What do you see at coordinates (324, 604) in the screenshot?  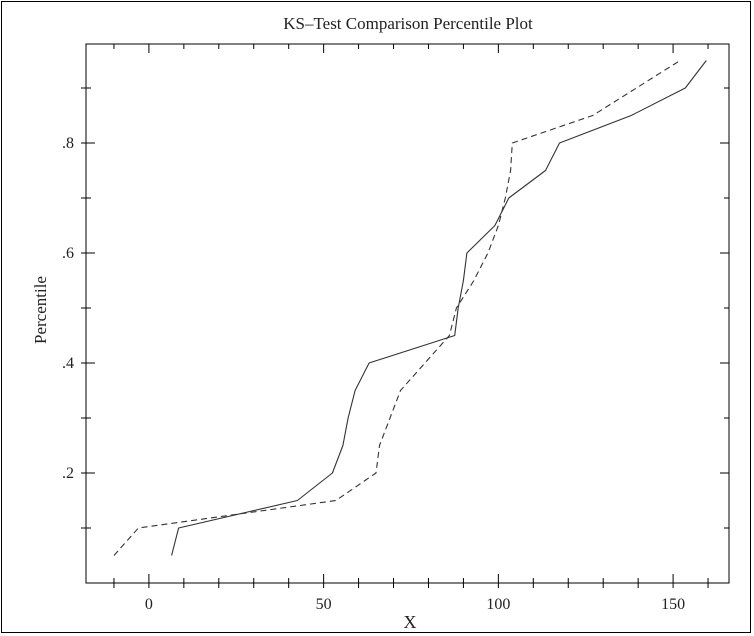 I see `x-tick-label: 50` at bounding box center [324, 604].